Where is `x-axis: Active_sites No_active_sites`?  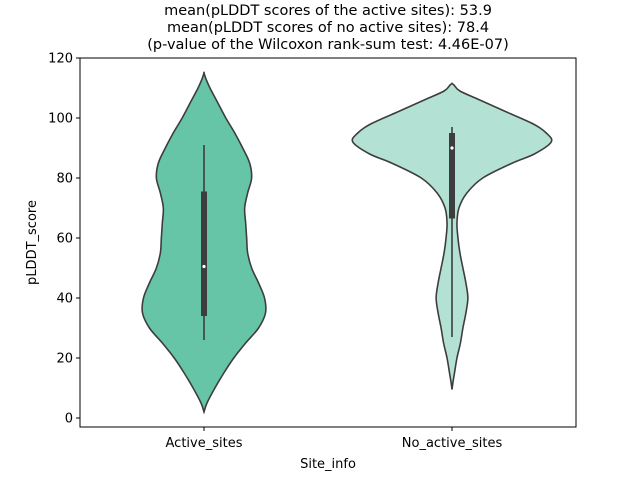
x-axis: Active_sites No_active_sites is located at coordinates (334, 439).